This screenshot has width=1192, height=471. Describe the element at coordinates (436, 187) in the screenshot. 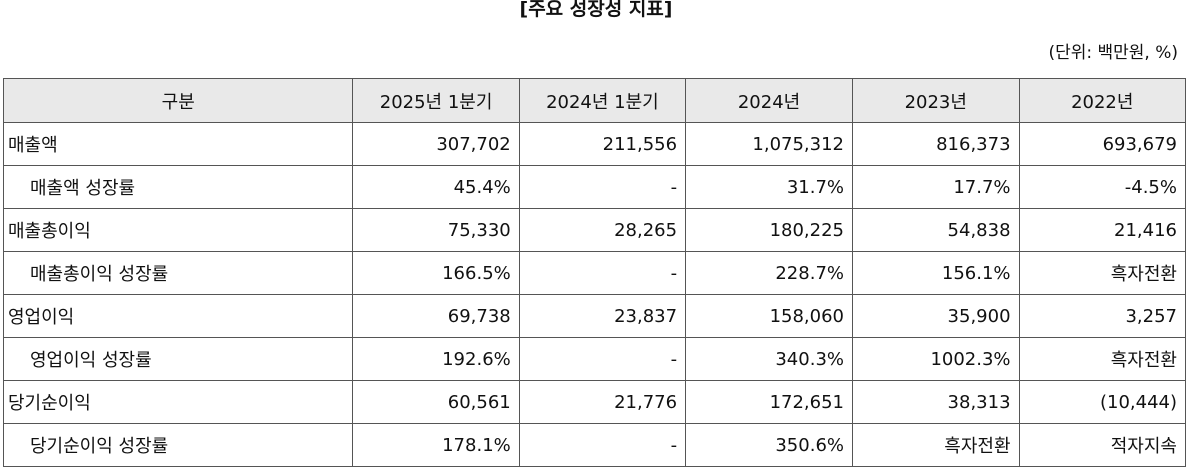

I see `value-cell: 45.4%` at that location.